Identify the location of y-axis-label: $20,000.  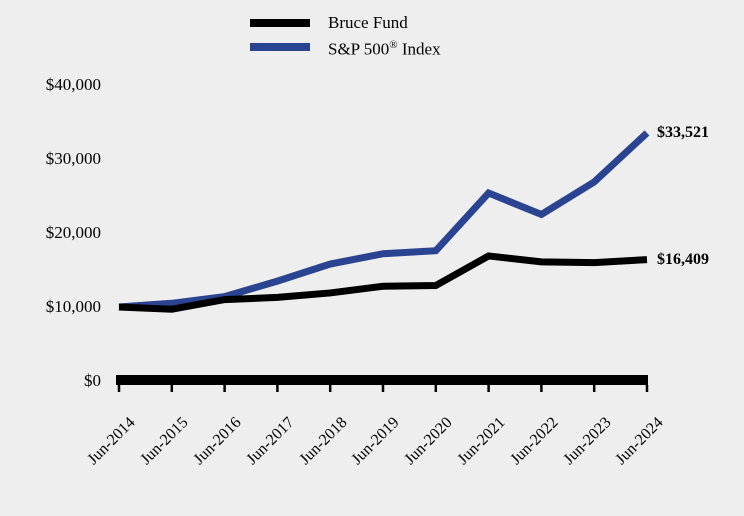
(73, 232).